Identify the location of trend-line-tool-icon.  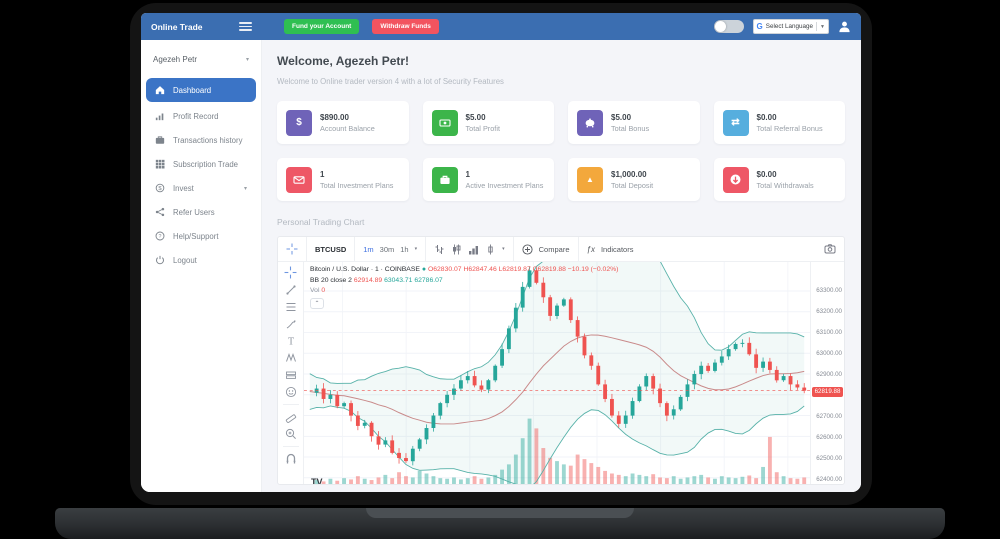
(291, 290).